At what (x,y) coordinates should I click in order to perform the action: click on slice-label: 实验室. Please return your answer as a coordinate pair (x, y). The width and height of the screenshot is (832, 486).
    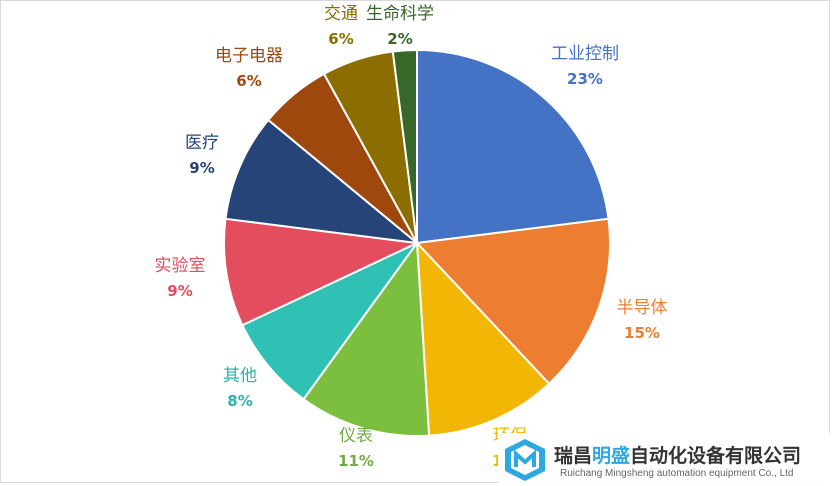
    Looking at the image, I should click on (180, 266).